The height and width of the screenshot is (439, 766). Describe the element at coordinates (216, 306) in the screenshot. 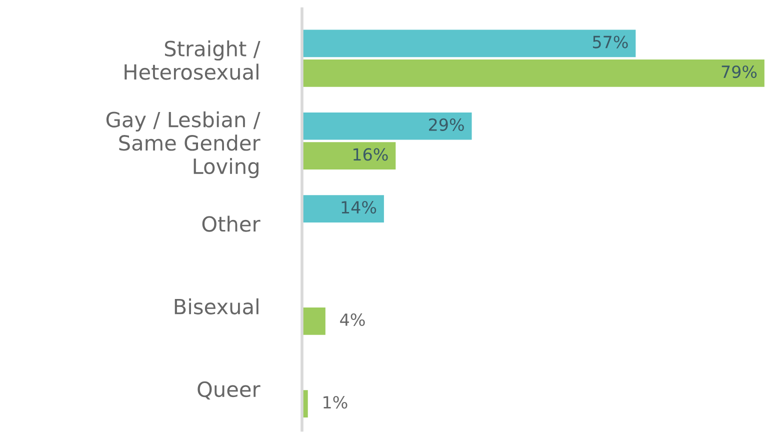

I see `y-tick-label: Bisexual` at that location.